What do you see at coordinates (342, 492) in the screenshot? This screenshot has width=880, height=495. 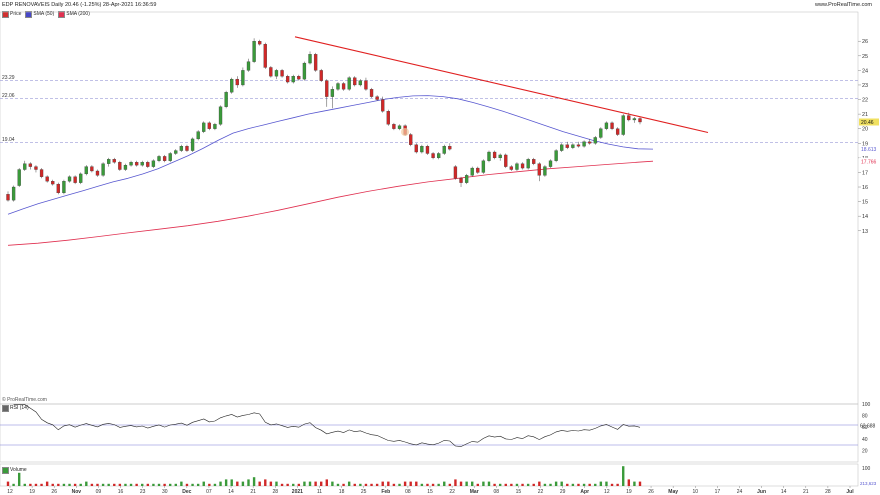 I see `x-tick-label: 18` at bounding box center [342, 492].